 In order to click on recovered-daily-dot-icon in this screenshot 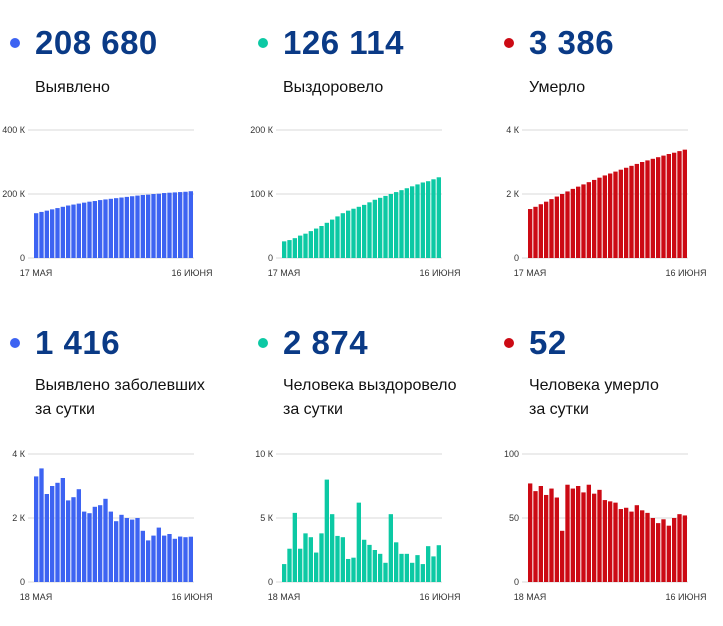, I will do `click(263, 343)`.